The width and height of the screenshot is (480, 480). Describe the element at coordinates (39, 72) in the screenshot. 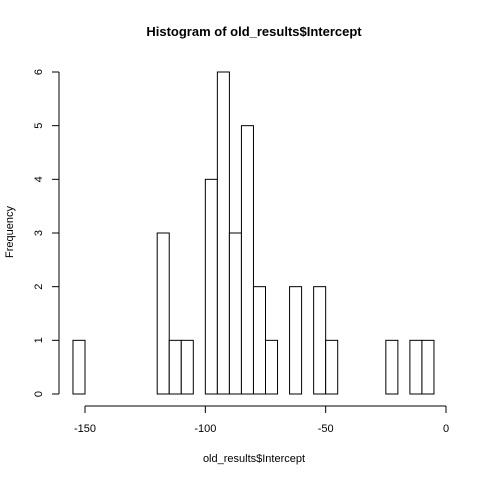

I see `y-tick-label: 6` at that location.